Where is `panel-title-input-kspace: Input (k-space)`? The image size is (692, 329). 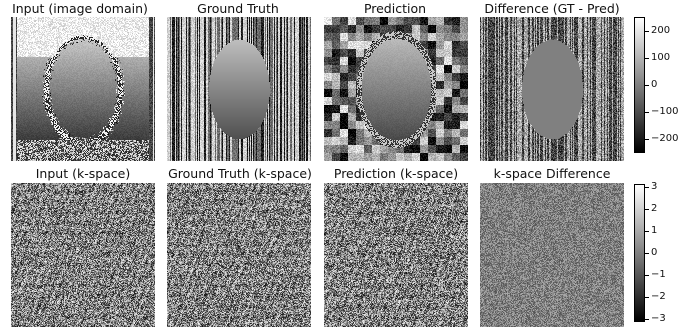
panel-title-input-kspace: Input (k-space) is located at coordinates (83, 173).